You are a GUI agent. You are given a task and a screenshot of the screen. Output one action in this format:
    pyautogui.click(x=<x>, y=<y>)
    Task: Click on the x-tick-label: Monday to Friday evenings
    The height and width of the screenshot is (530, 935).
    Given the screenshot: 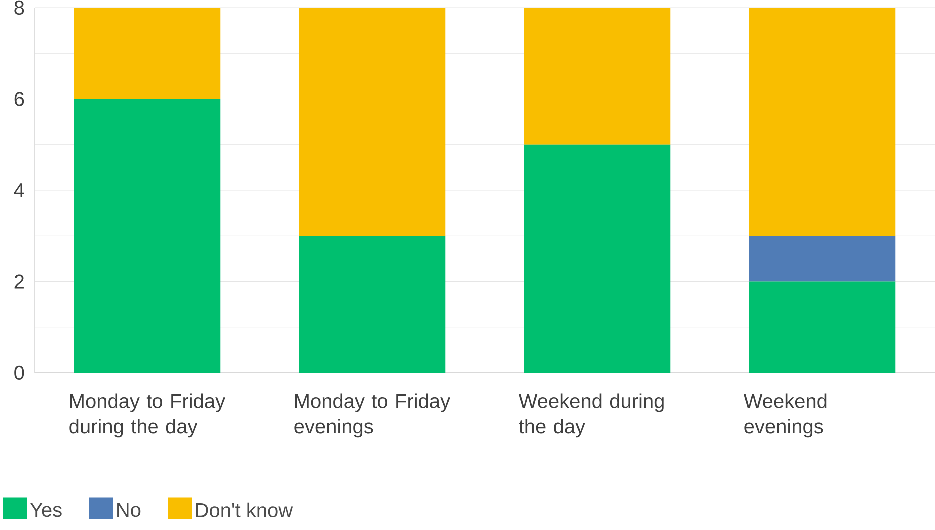 What is the action you would take?
    pyautogui.click(x=372, y=416)
    